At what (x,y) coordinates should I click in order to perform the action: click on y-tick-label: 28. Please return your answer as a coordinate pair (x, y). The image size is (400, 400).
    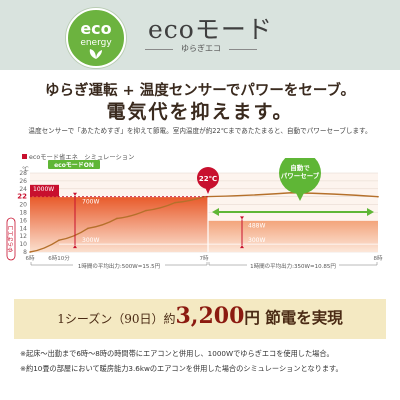
    Looking at the image, I should click on (23, 173).